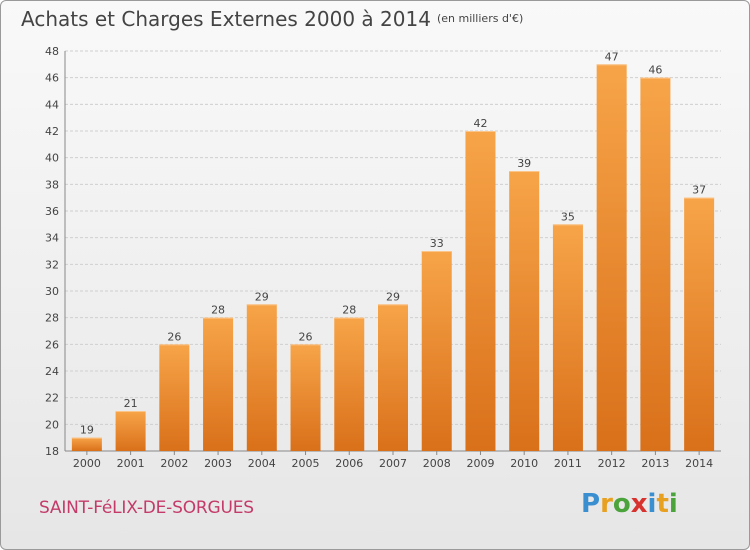  Describe the element at coordinates (480, 18) in the screenshot. I see `chart-unit: (en milliers d'€)` at that location.